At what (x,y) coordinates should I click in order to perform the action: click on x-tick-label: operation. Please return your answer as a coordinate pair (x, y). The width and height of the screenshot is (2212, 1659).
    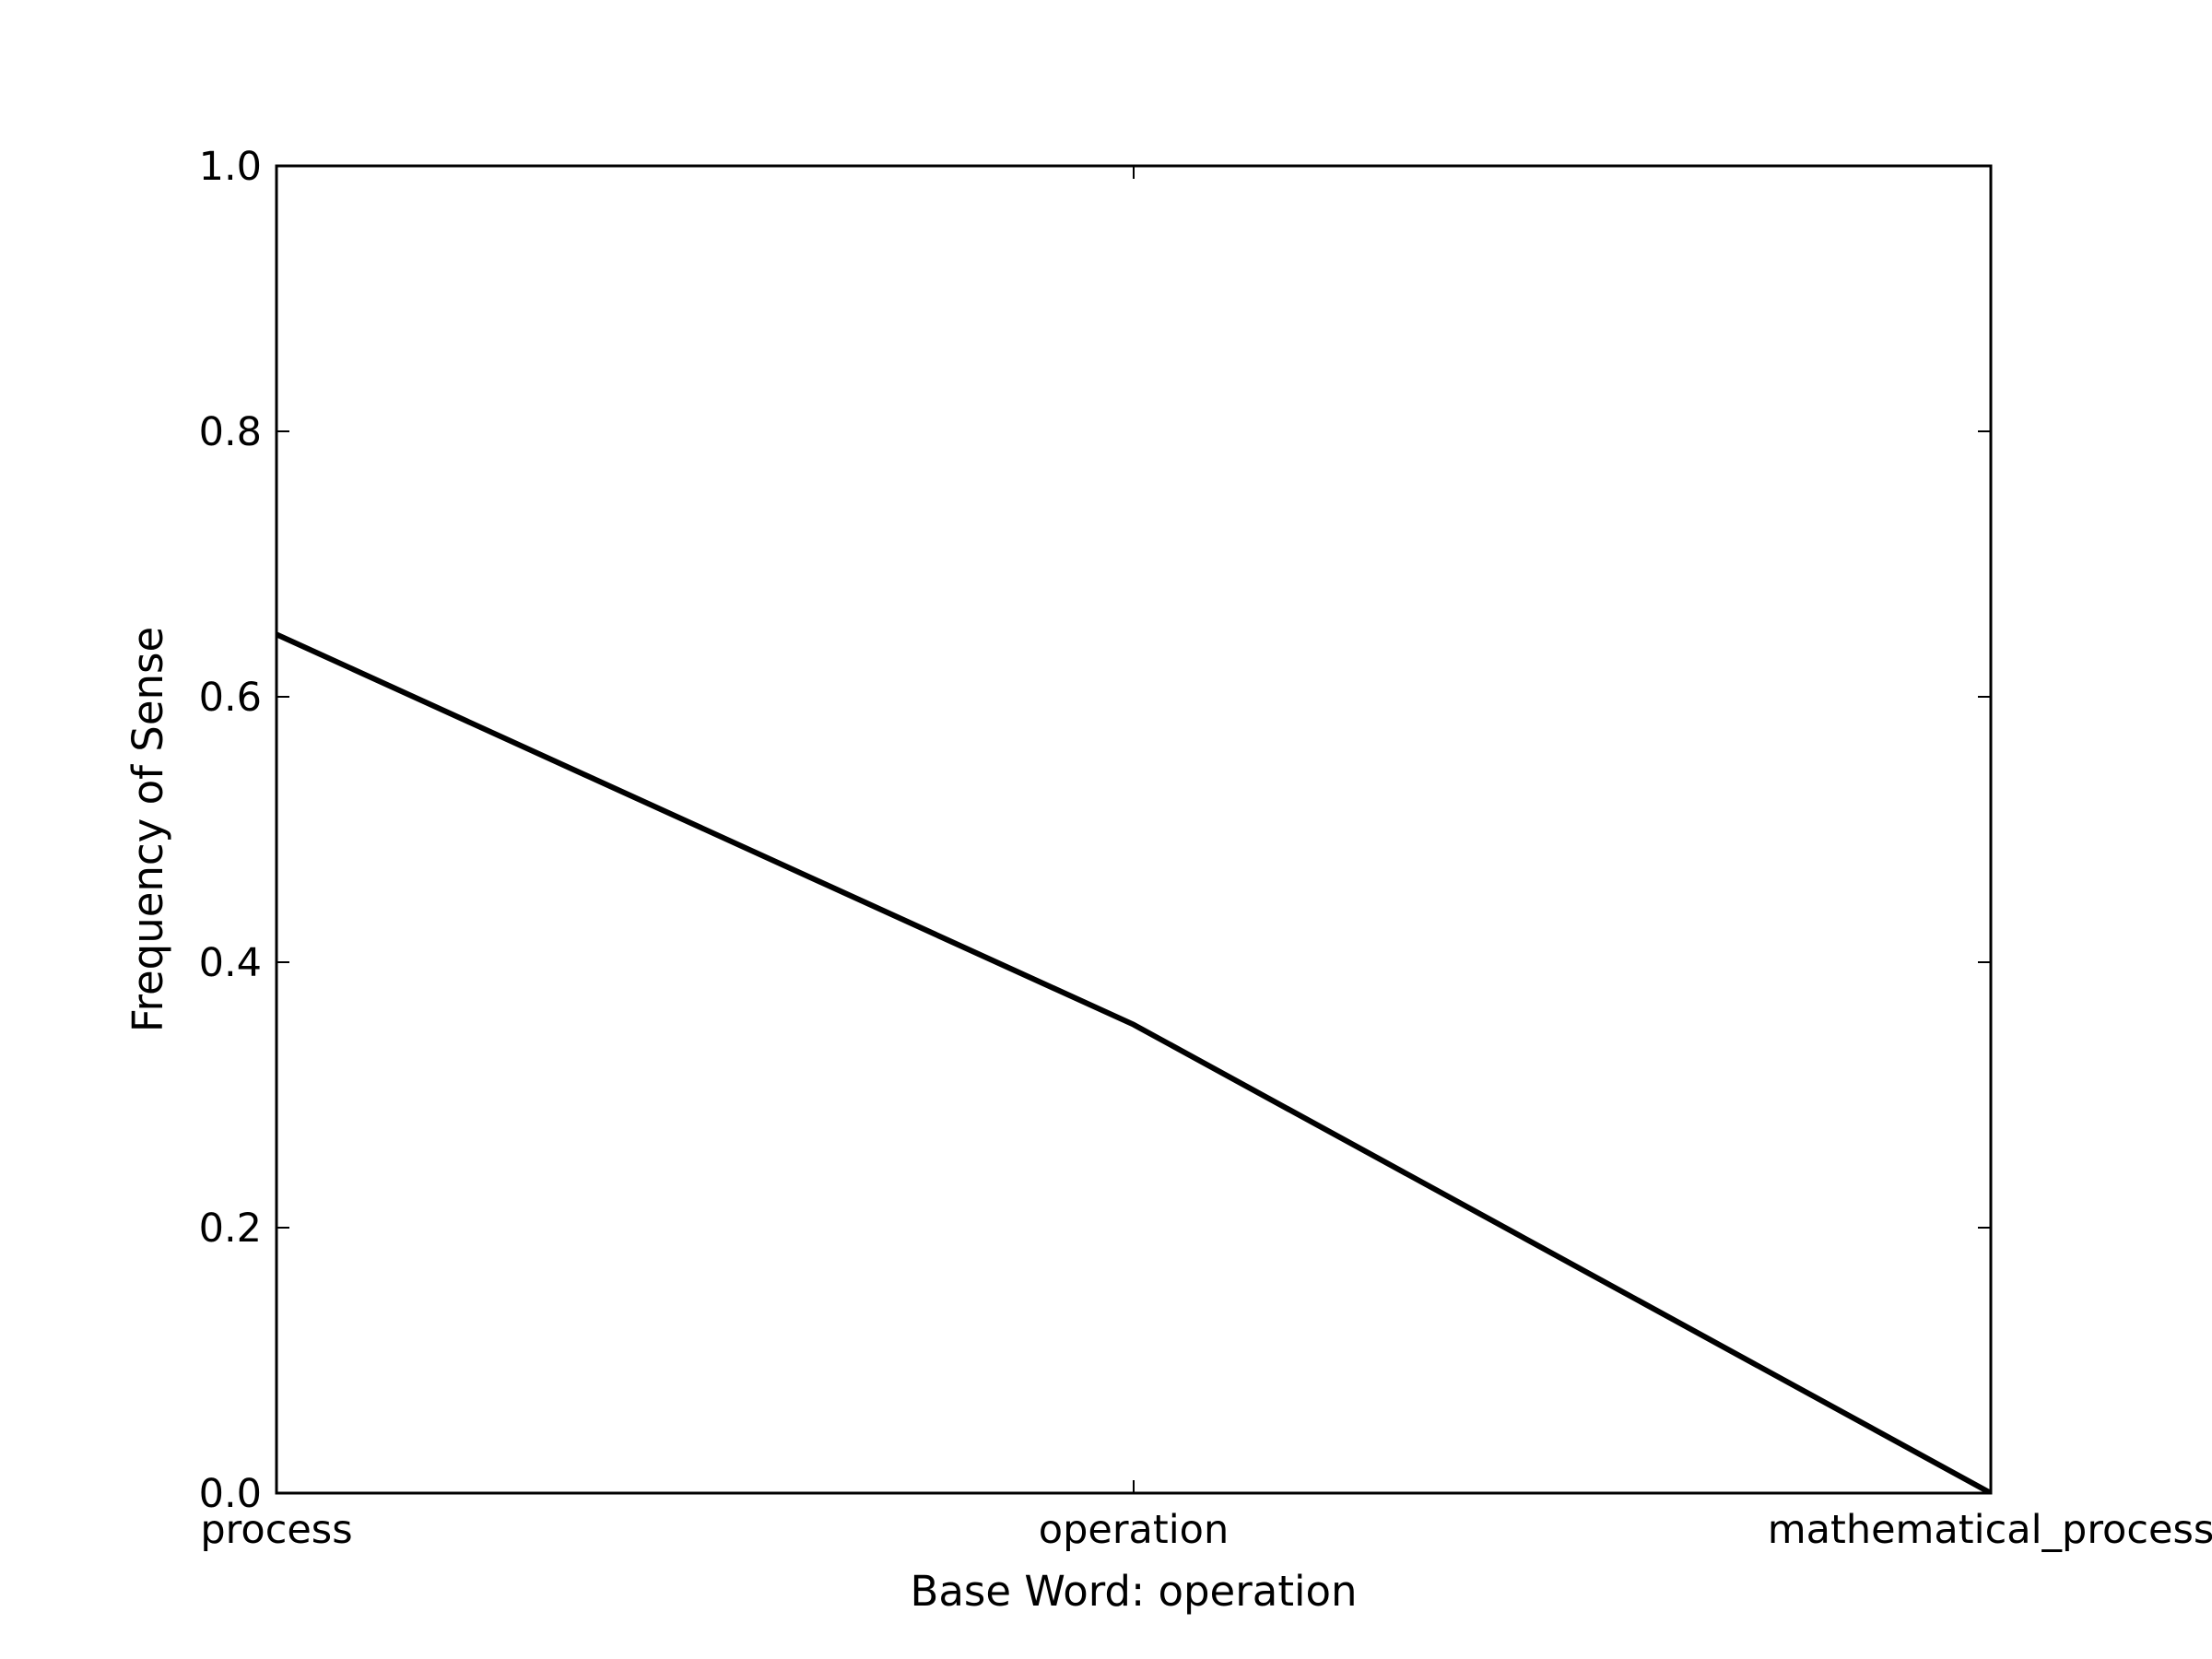
    Looking at the image, I should click on (1134, 1530).